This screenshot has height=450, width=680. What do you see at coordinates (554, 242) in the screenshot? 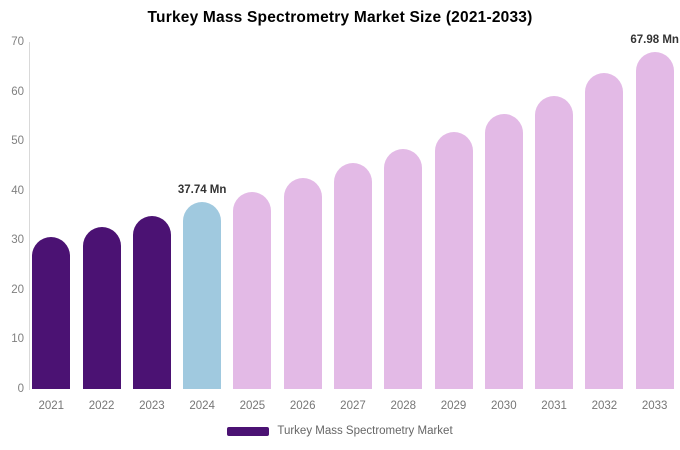
I see `bar-2031` at bounding box center [554, 242].